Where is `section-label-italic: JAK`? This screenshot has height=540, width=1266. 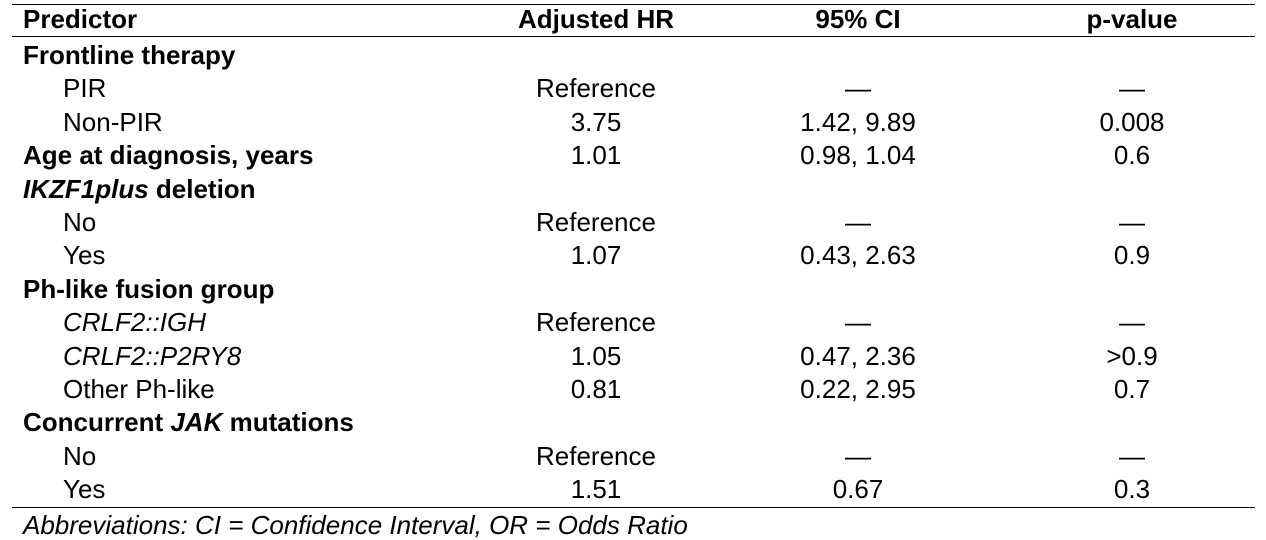 section-label-italic: JAK is located at coordinates (196, 422).